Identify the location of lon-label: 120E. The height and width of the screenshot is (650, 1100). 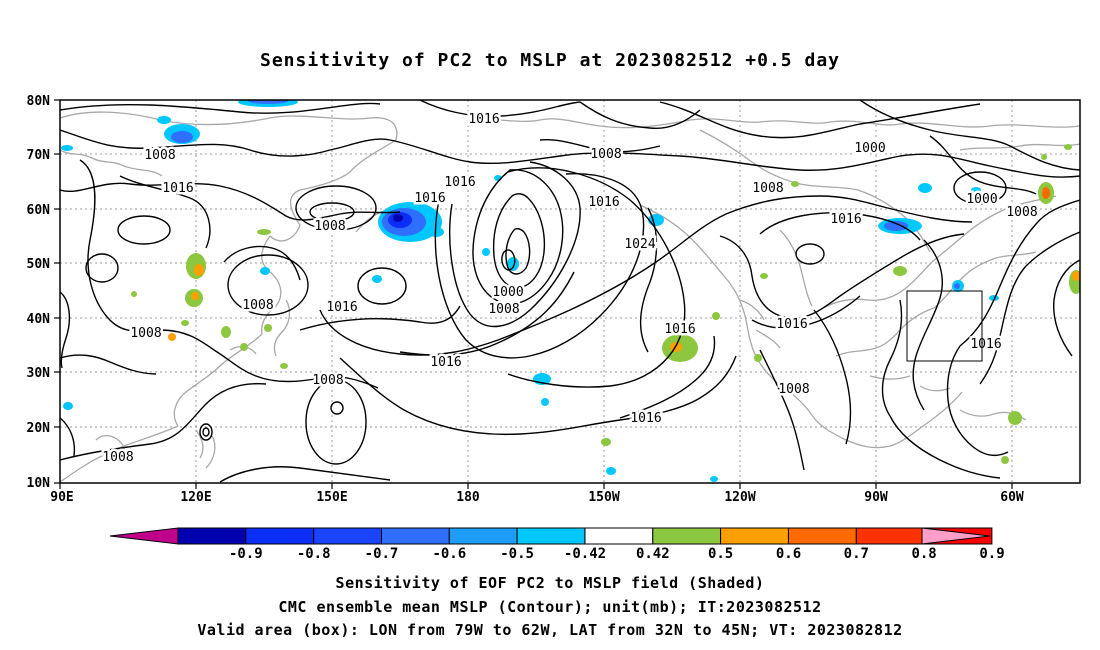
(195, 497).